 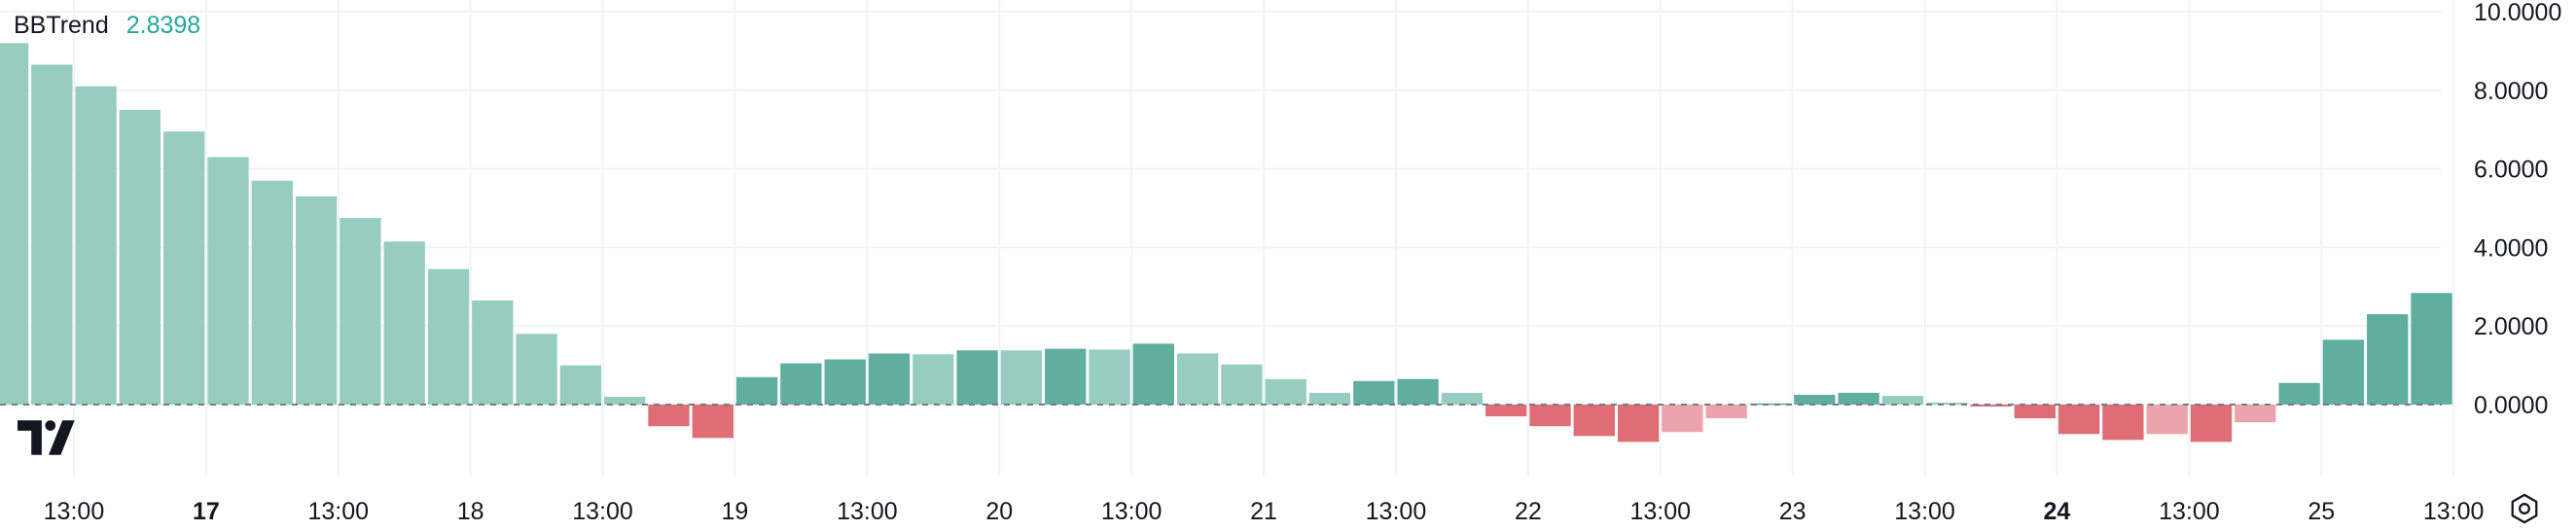 I want to click on x-tick-label: 20, so click(x=999, y=511).